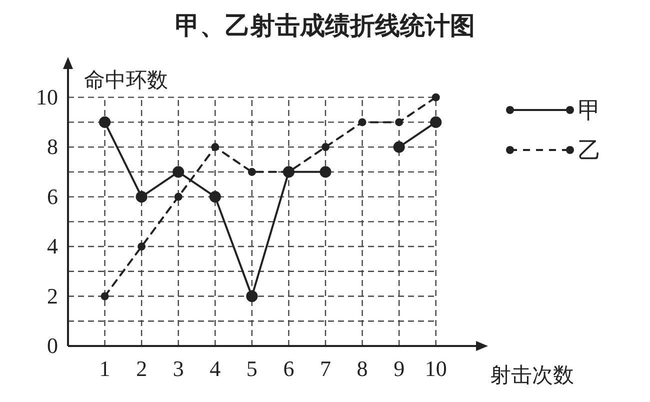  What do you see at coordinates (52, 345) in the screenshot?
I see `y-tick-label: 0` at bounding box center [52, 345].